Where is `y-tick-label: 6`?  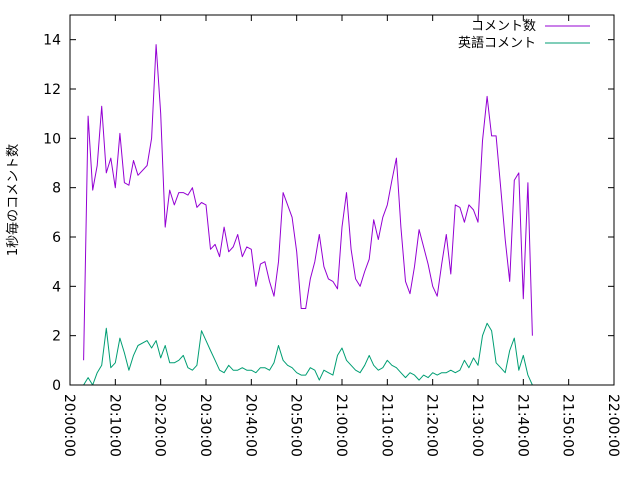
y-tick-label: 6 is located at coordinates (56, 238).